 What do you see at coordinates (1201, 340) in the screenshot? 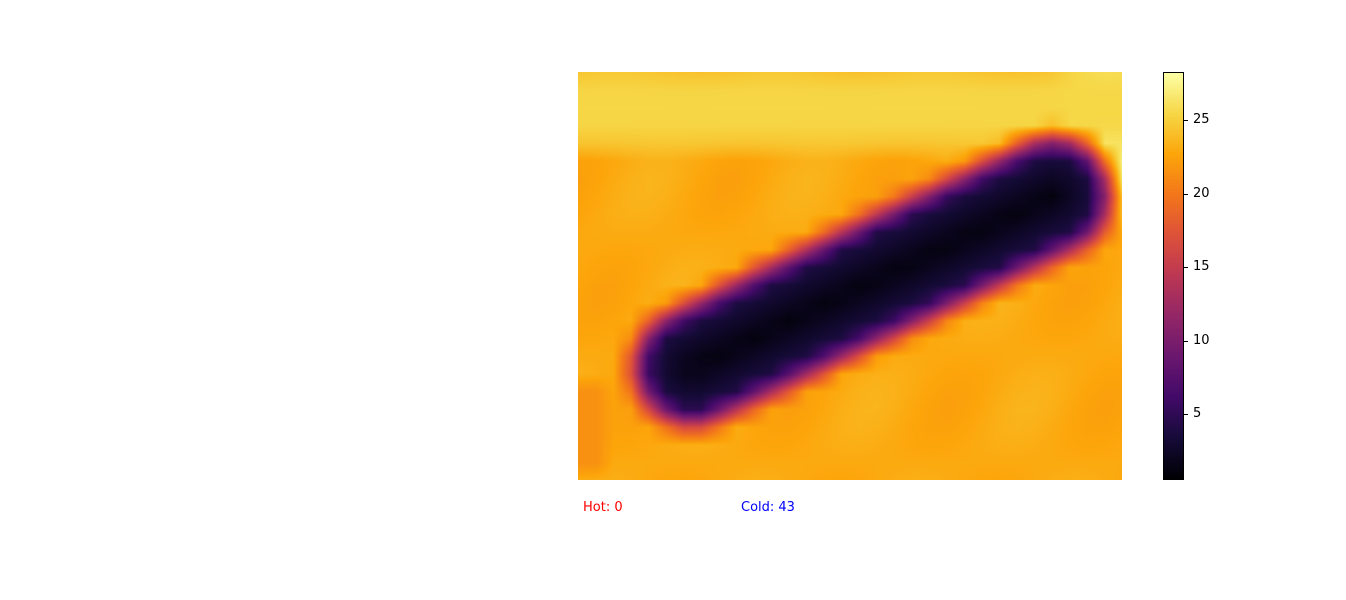
I see `colorbar-tick-label: 10` at bounding box center [1201, 340].